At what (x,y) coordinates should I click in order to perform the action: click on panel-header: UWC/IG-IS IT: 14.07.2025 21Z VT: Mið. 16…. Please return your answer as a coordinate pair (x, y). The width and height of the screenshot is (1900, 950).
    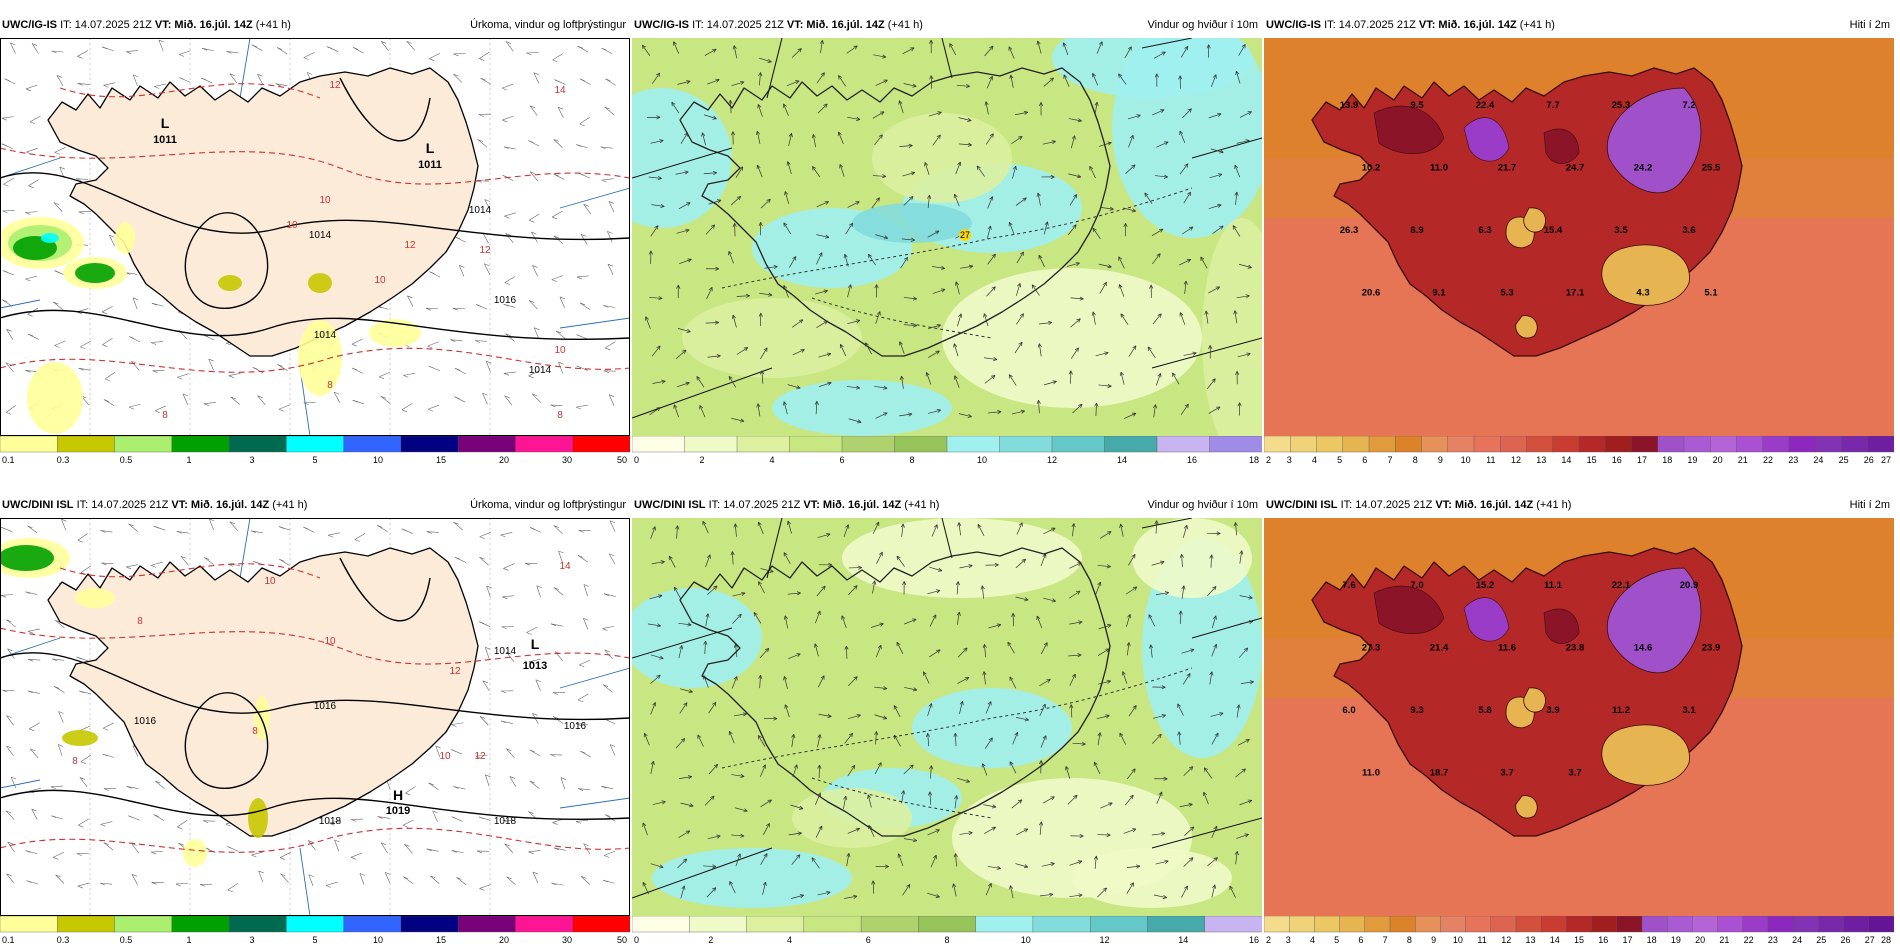
    Looking at the image, I should click on (1579, 25).